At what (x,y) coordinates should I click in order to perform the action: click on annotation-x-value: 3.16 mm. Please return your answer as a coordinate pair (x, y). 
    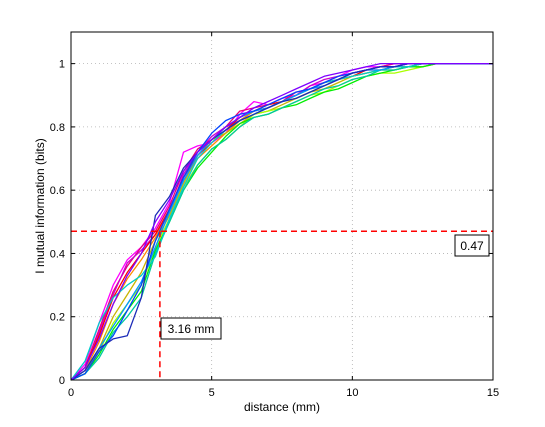
    Looking at the image, I should click on (191, 328).